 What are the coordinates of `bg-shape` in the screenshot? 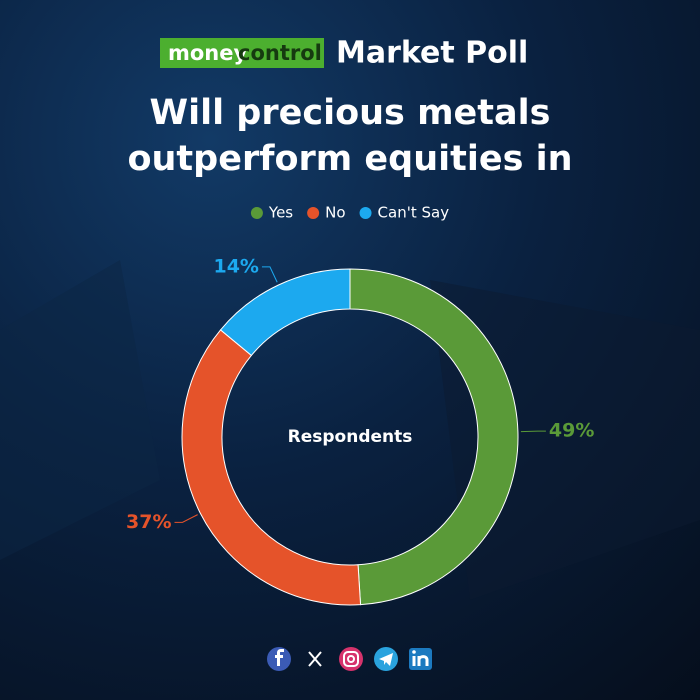 It's located at (80, 410).